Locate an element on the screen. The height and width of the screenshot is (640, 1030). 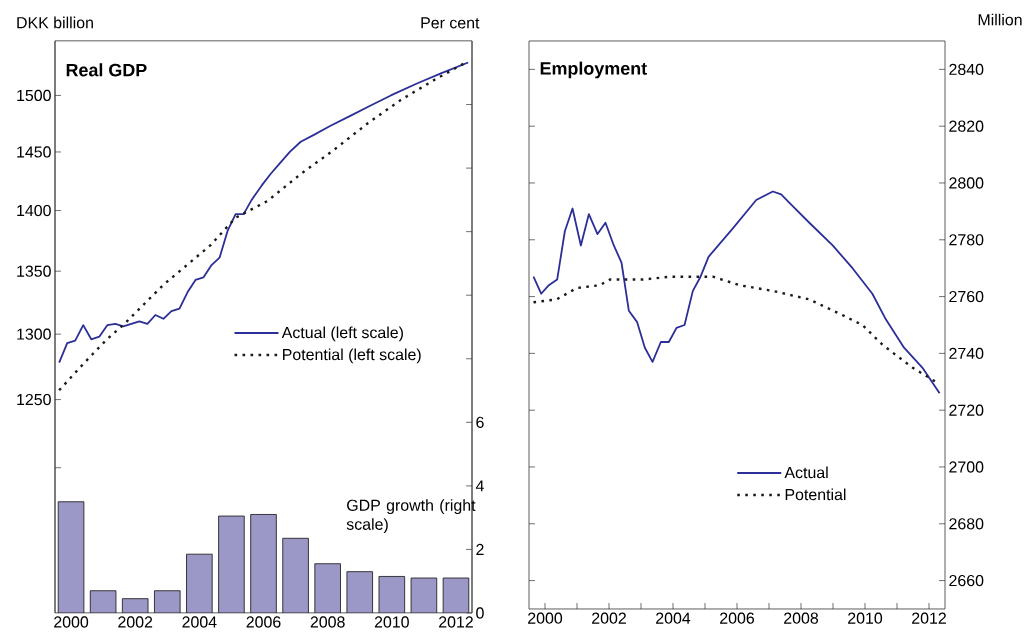
series-label: GDP growth (right scale) is located at coordinates (411, 516).